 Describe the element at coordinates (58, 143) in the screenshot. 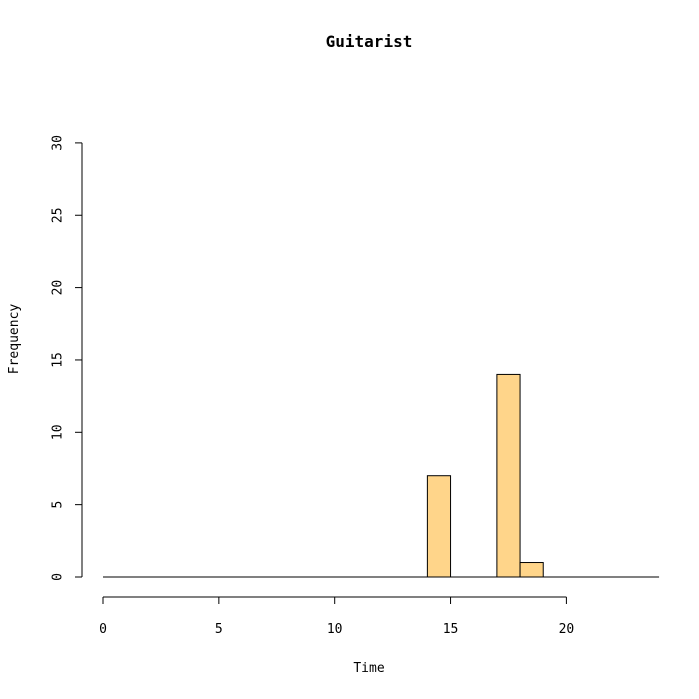

I see `y-tick-label: 30` at that location.